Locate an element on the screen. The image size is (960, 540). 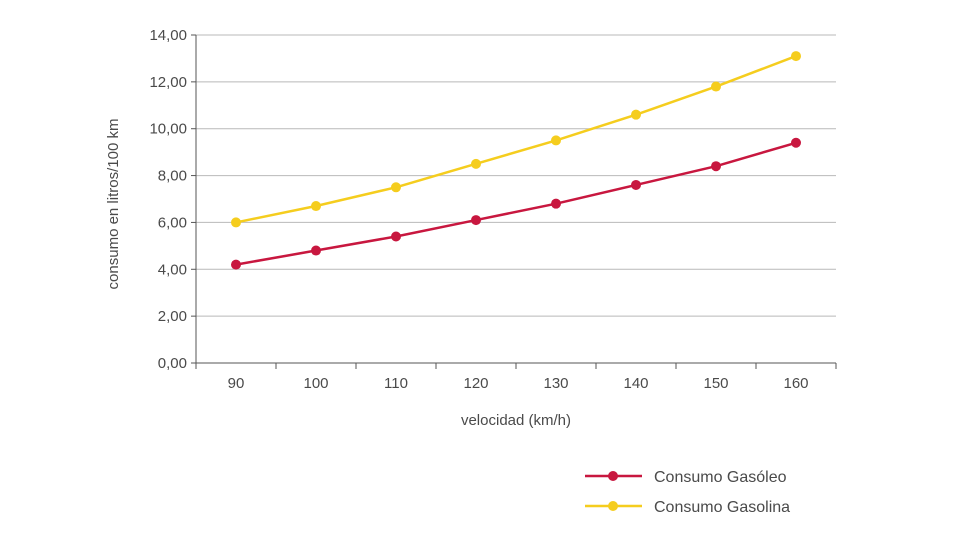
legend: Consumo Gasóleo Consumo Gasolina is located at coordinates (687, 492).